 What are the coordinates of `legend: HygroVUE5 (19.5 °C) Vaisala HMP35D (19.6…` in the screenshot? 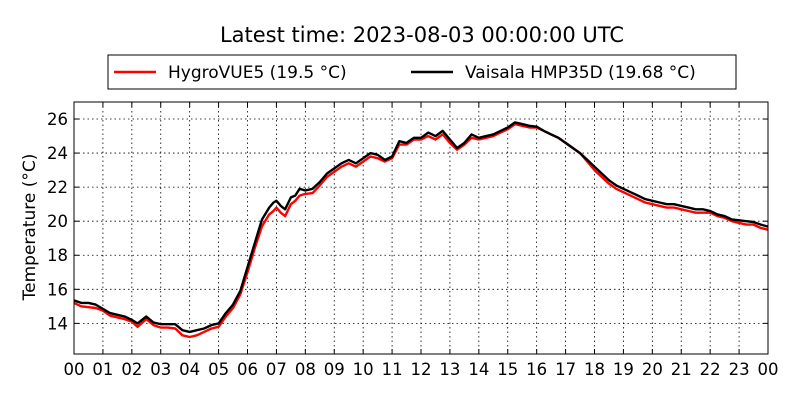 It's located at (422, 72).